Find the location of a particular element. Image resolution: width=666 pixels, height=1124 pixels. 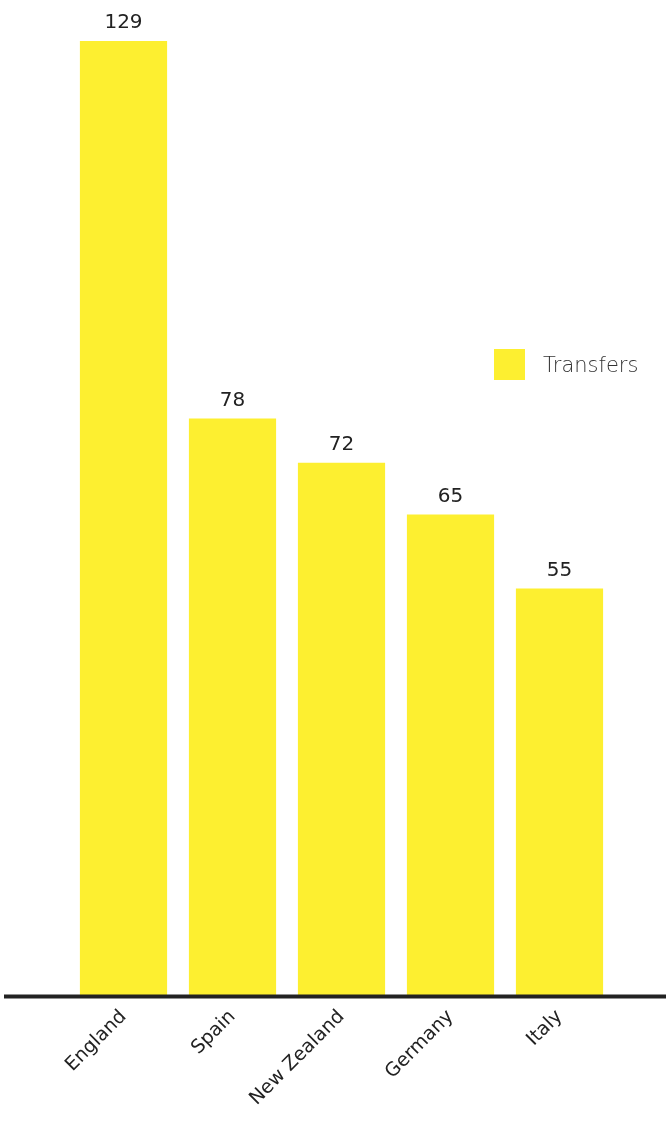

data-label: 129 is located at coordinates (123, 21).